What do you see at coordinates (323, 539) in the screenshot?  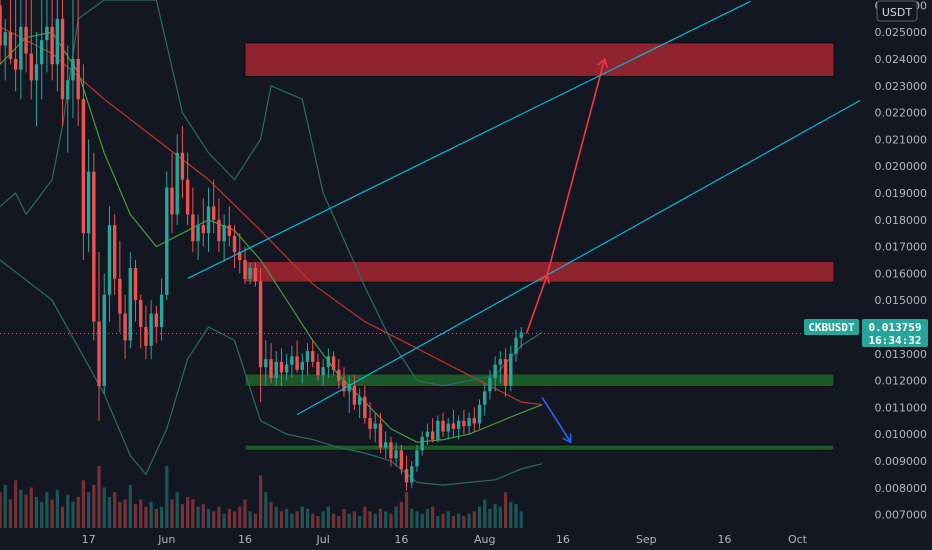 I see `time-tick-label: Jul` at bounding box center [323, 539].